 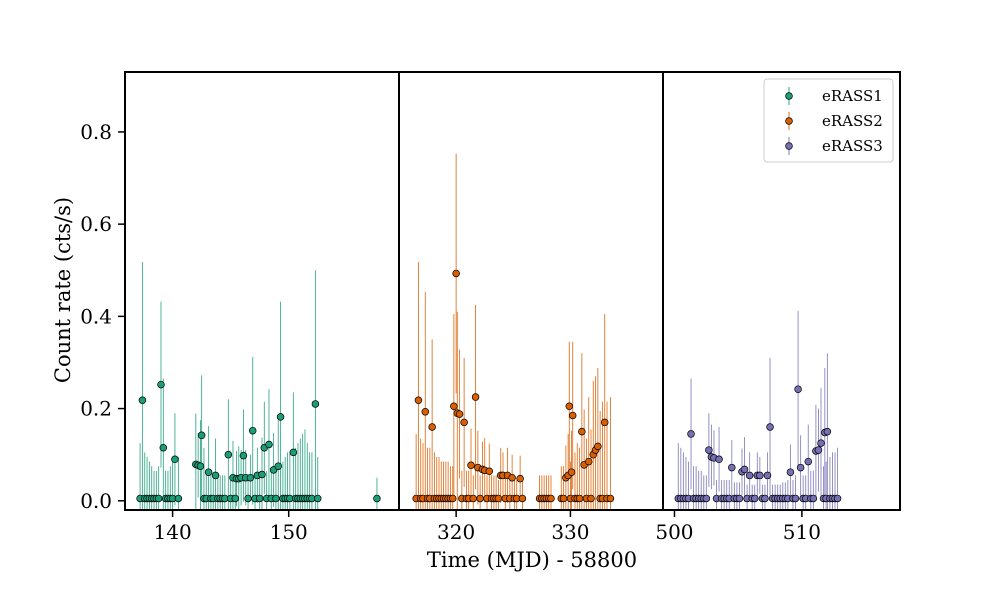 What do you see at coordinates (96, 501) in the screenshot?
I see `y-tick-label-0: 0.0` at bounding box center [96, 501].